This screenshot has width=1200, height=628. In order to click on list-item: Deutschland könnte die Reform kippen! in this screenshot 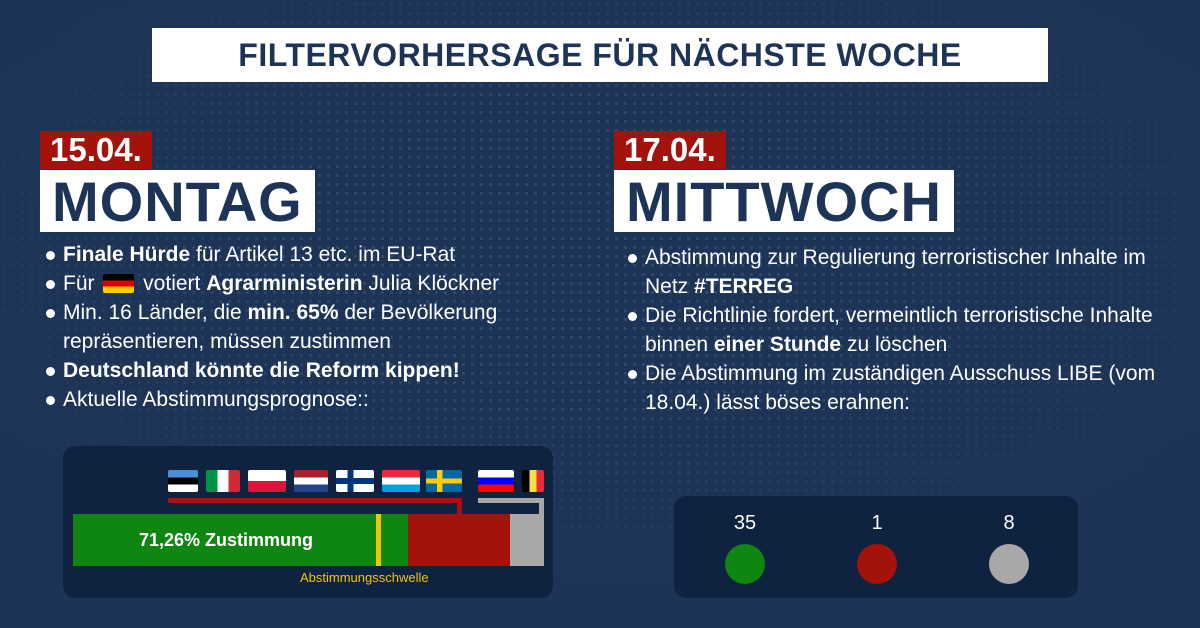, I will do `click(324, 370)`.